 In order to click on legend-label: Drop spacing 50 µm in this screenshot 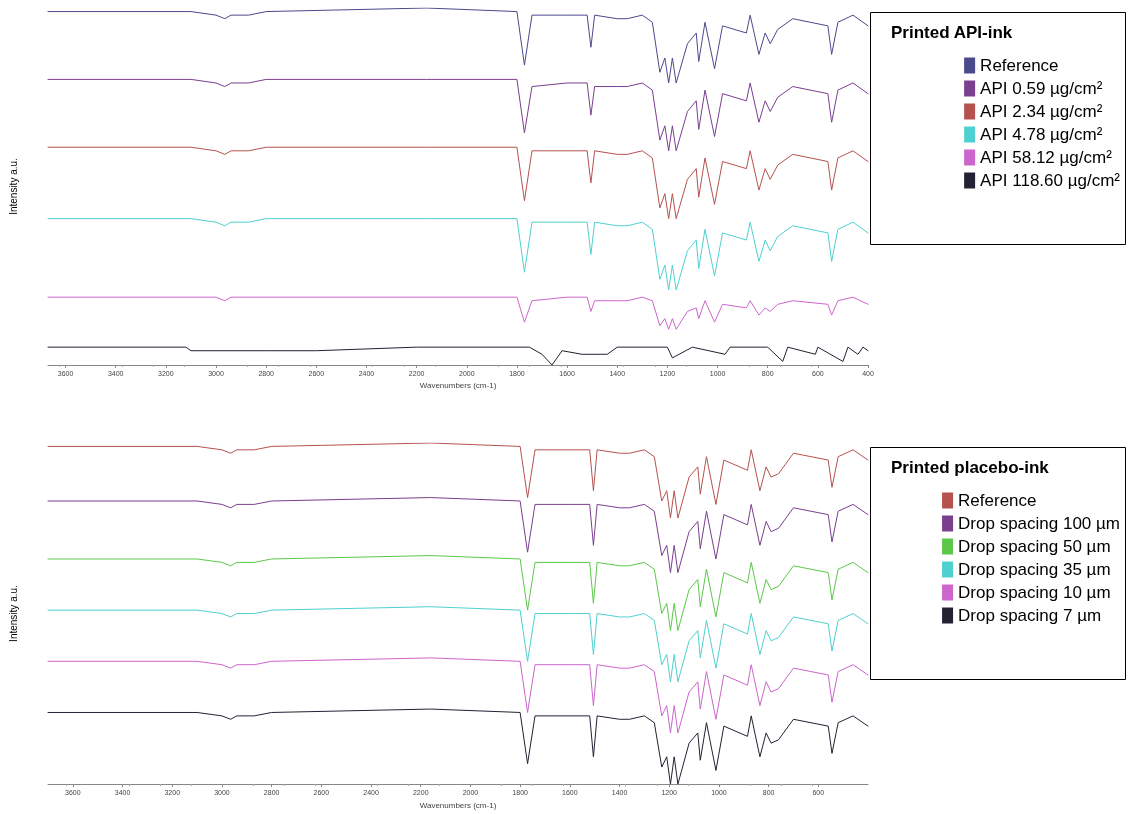, I will do `click(1034, 546)`.